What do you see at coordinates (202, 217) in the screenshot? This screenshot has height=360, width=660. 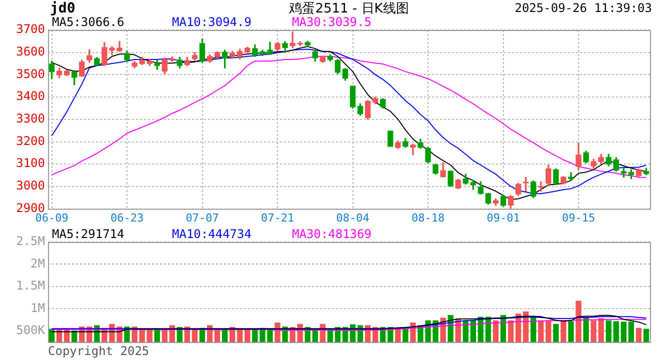 I see `x-tick-label: 07-07` at bounding box center [202, 217].